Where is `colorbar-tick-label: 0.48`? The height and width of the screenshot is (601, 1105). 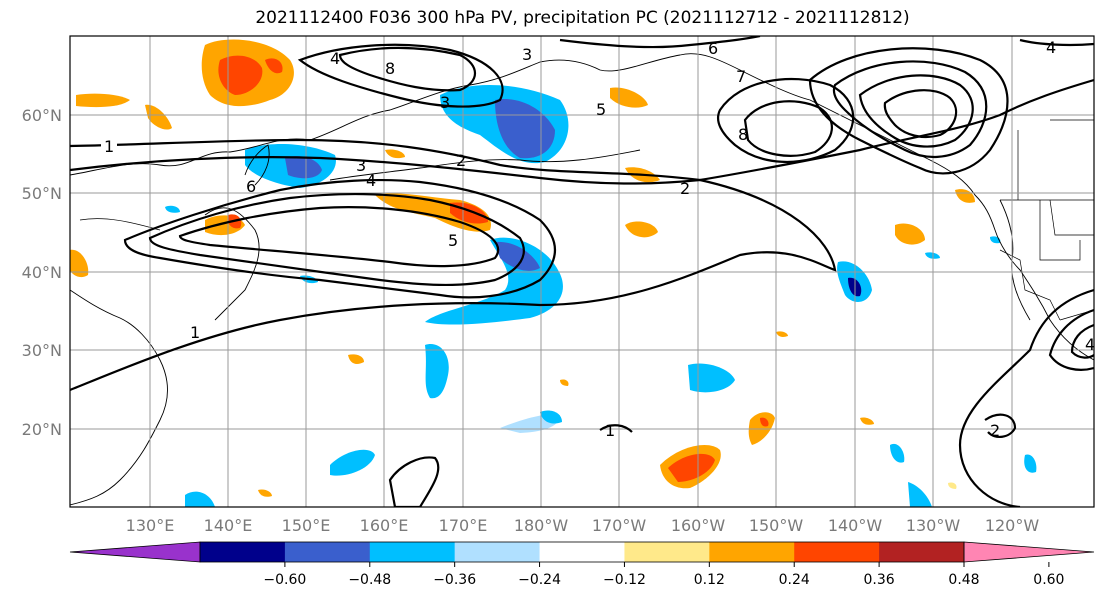
colorbar-tick-label: 0.48 is located at coordinates (963, 580).